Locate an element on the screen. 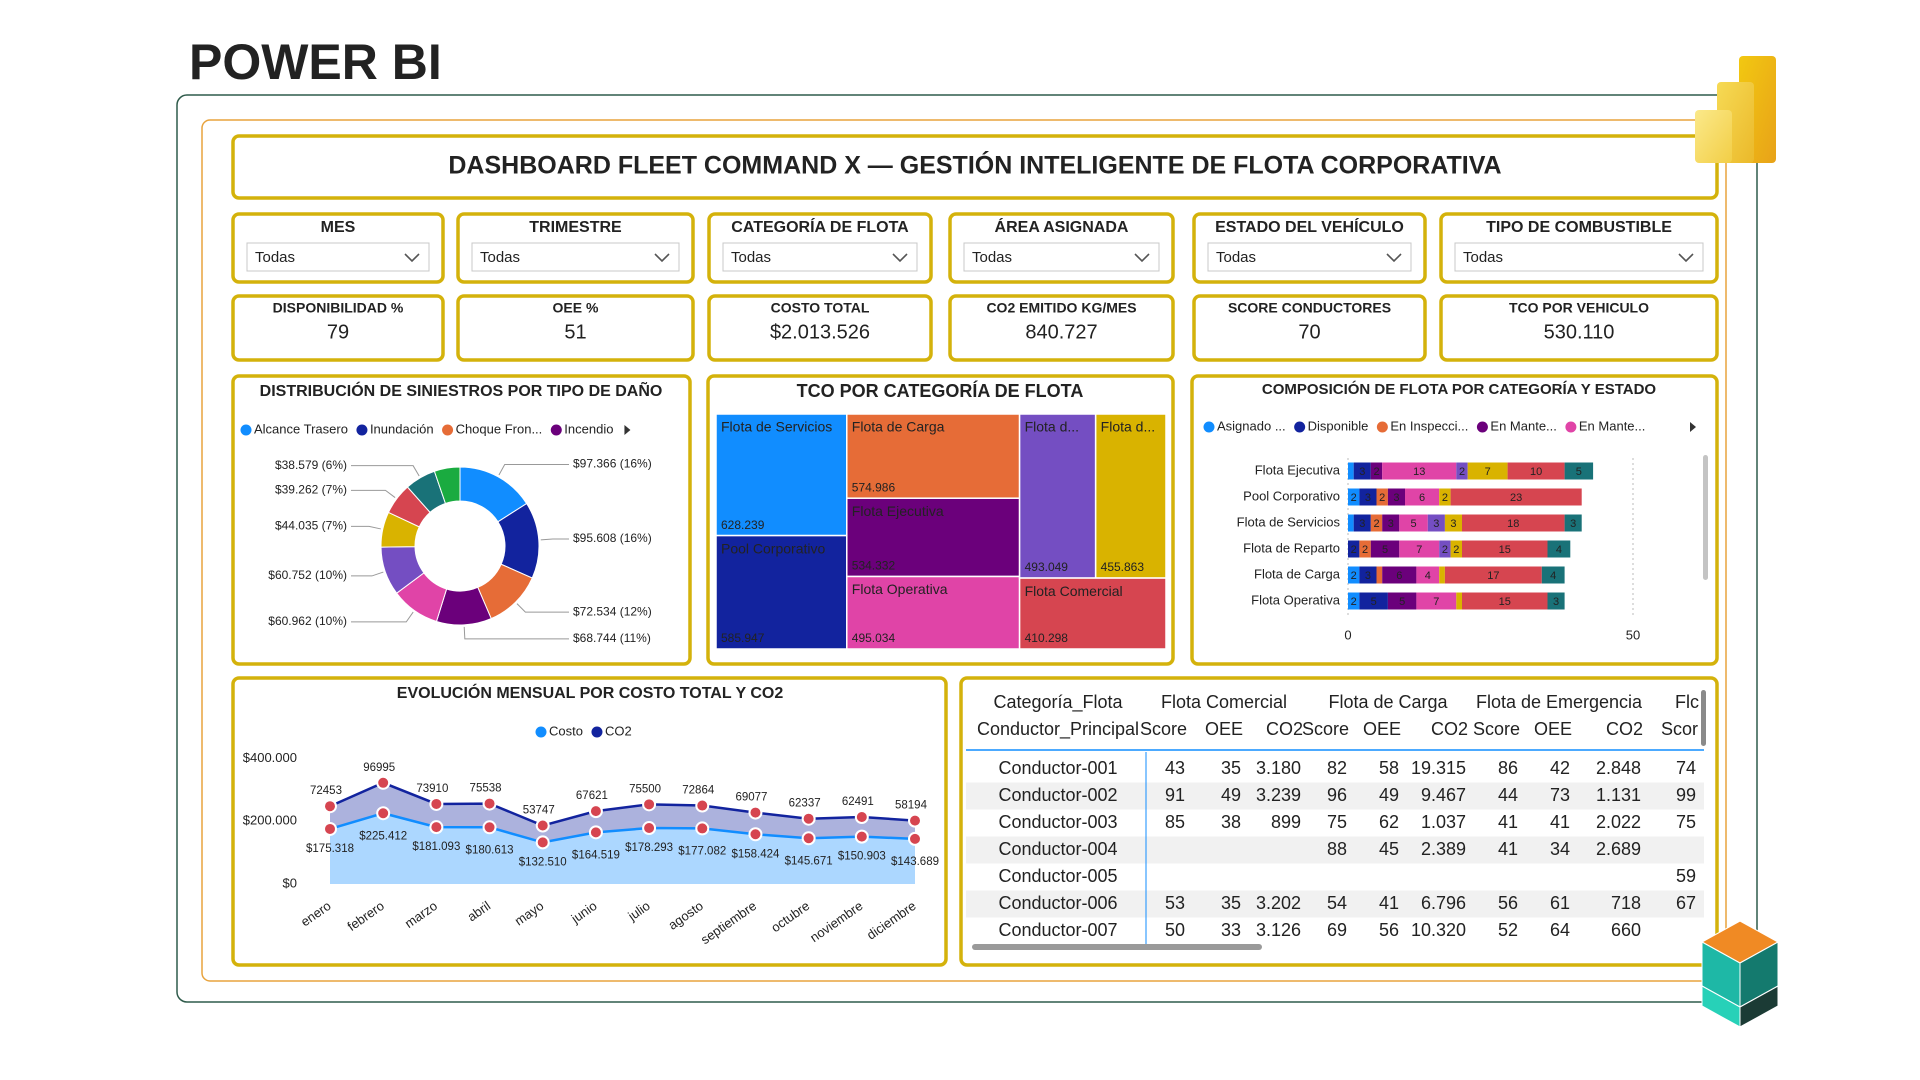 This screenshot has height=1080, width=1920. table-cell: 38 is located at coordinates (1231, 822).